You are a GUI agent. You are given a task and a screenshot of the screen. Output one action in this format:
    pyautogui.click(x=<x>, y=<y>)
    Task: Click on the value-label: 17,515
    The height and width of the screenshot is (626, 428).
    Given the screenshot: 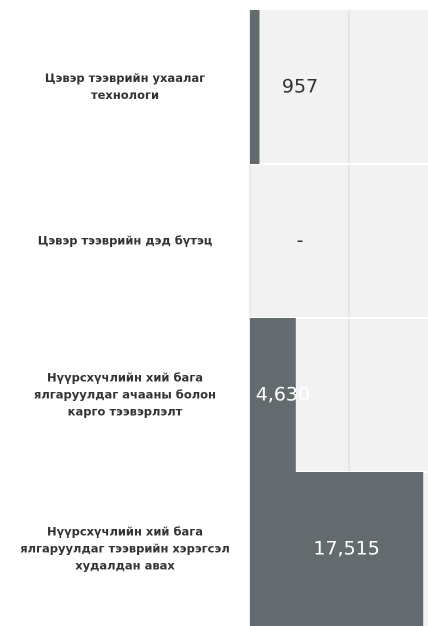 What is the action you would take?
    pyautogui.click(x=346, y=549)
    